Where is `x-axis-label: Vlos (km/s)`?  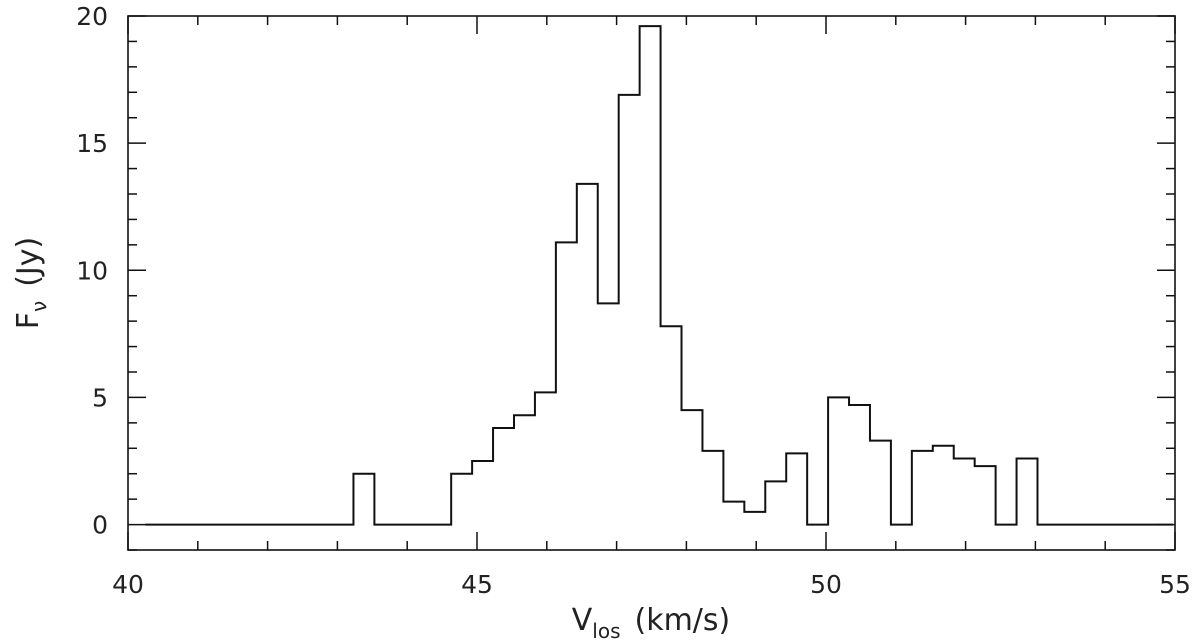 x-axis-label: Vlos (km/s) is located at coordinates (651, 623).